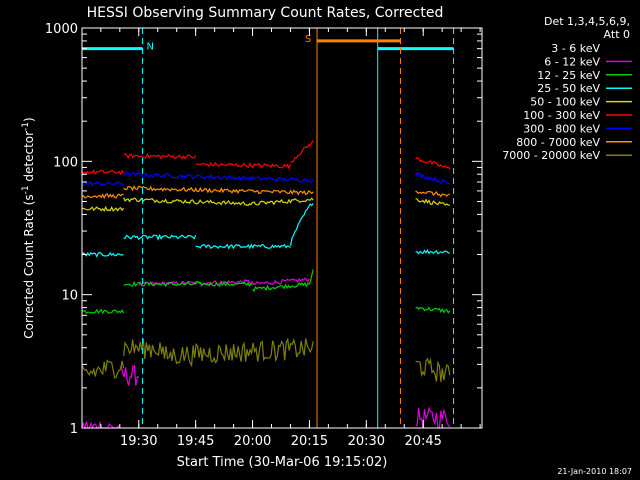 The height and width of the screenshot is (480, 640). Describe the element at coordinates (61, 29) in the screenshot. I see `y-tick-label-4: 1000` at that location.